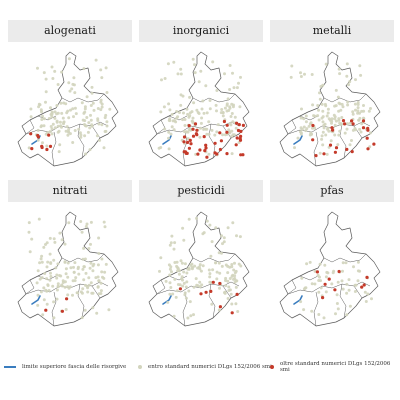  I want to click on panel-title: metalli, so click(332, 31).